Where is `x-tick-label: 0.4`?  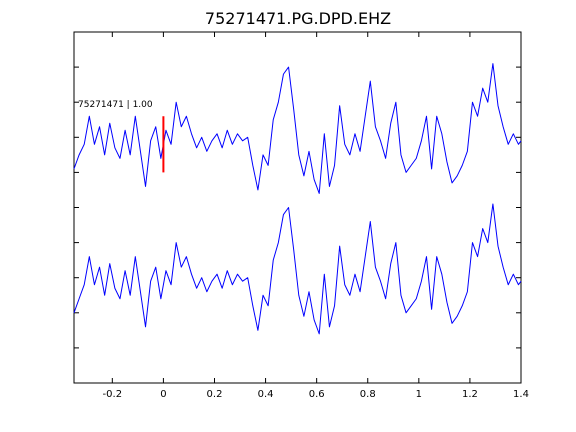 x-tick-label: 0.4 is located at coordinates (266, 394).